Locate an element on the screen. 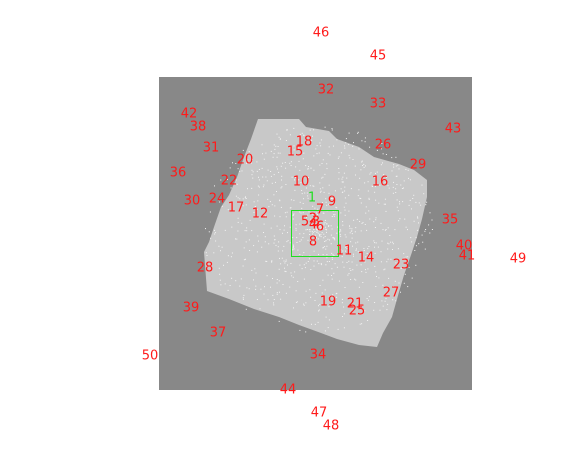  source-label-22: 22 is located at coordinates (229, 181).